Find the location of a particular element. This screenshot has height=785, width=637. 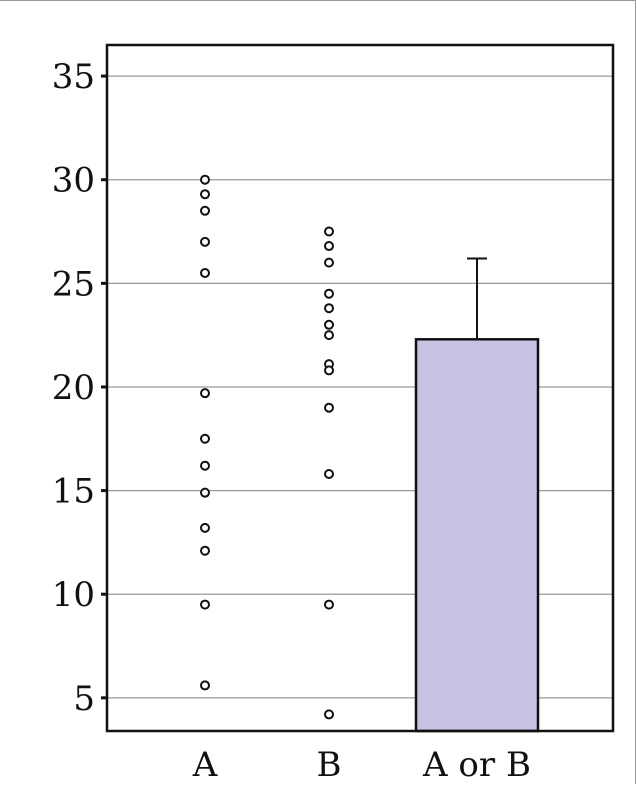

x-category-label: B is located at coordinates (329, 765).